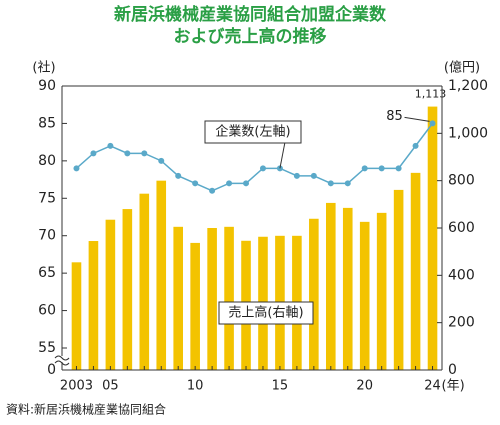 This screenshot has width=500, height=425. I want to click on y-axis-label: (社), so click(43, 68).